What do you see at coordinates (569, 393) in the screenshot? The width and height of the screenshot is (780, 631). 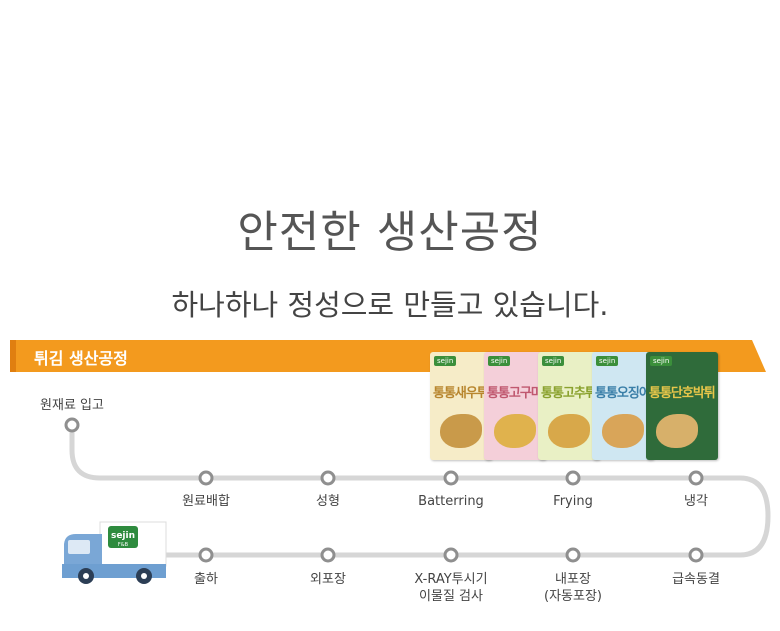 I see `pack-name: 통통고추튀김` at bounding box center [569, 393].